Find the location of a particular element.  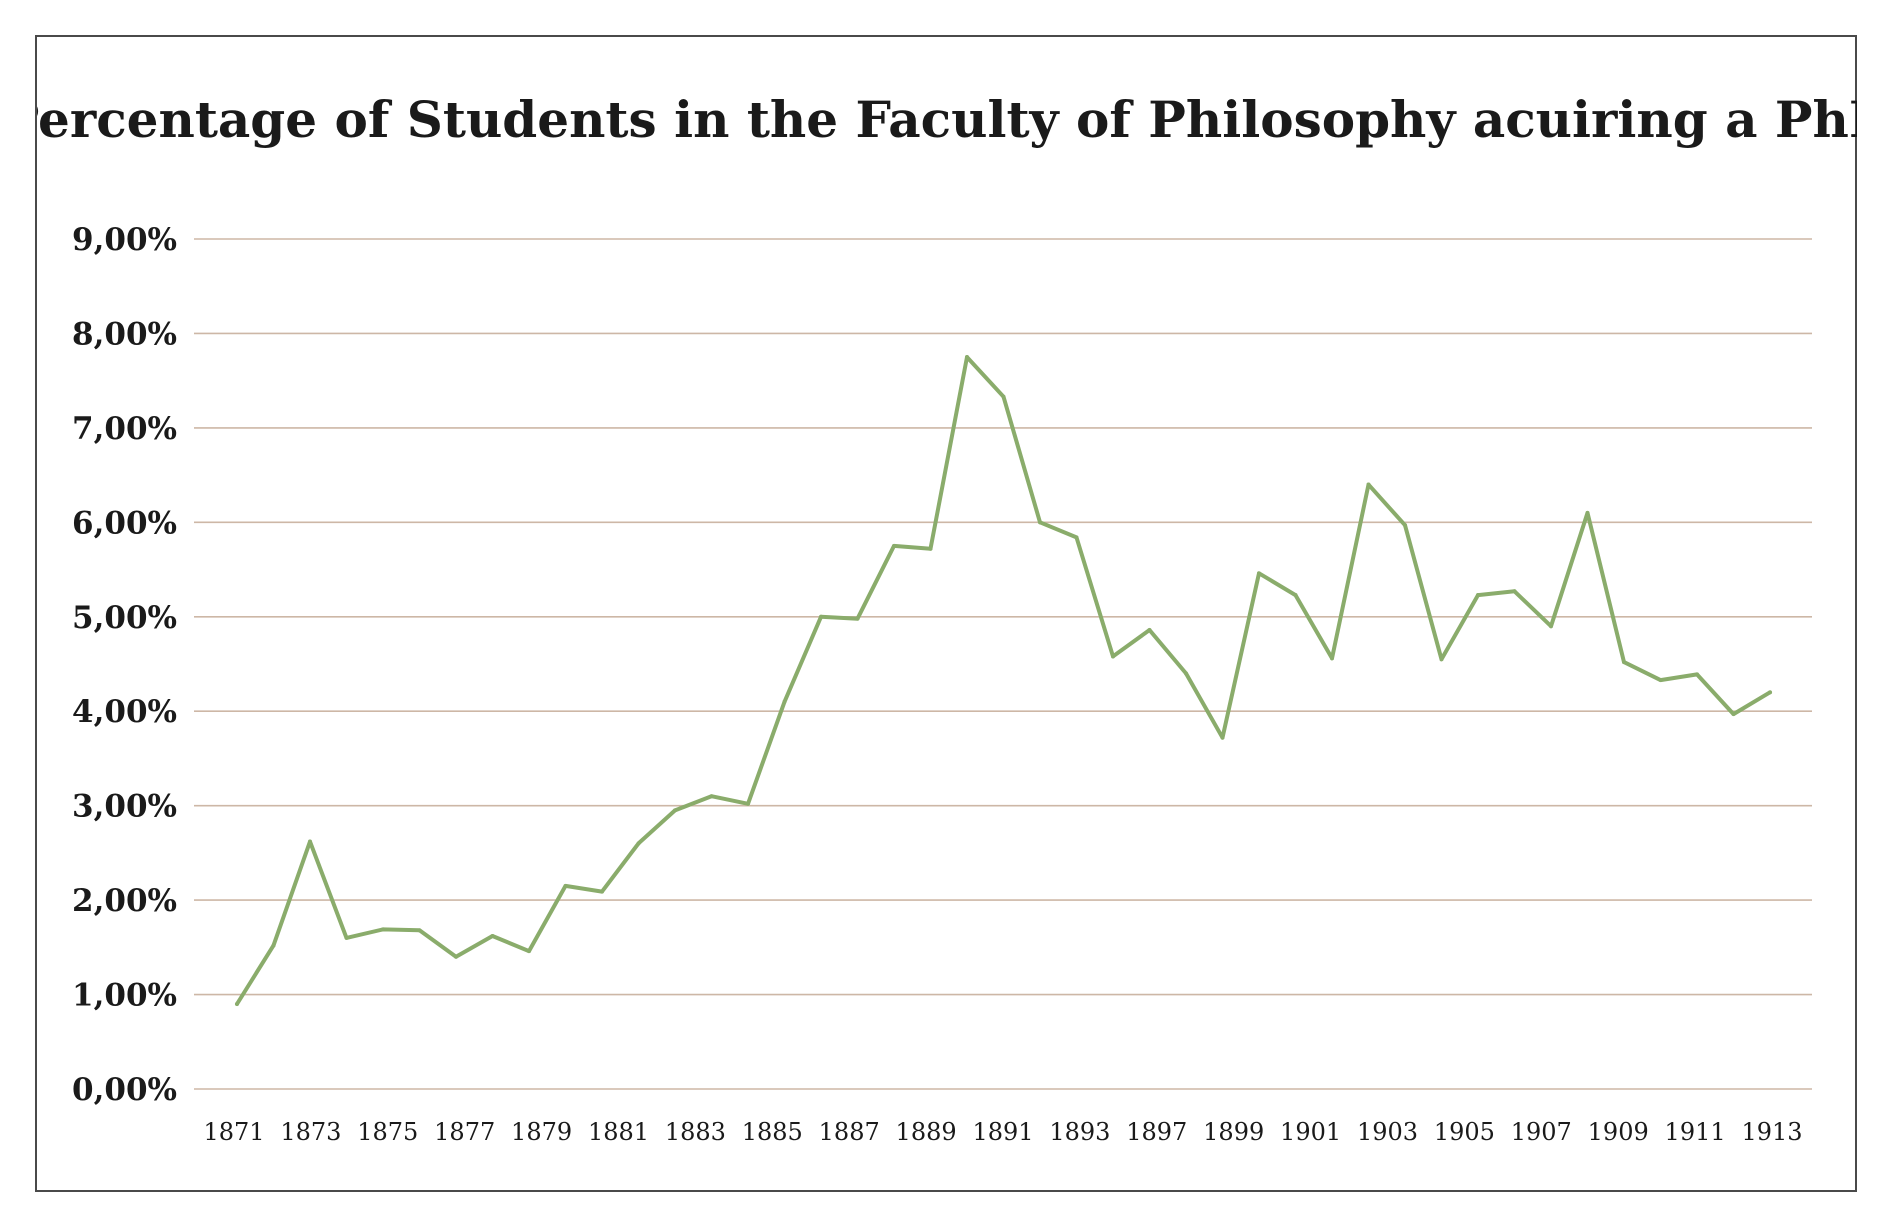

y-tick-label: 9,00% is located at coordinates (124, 240).